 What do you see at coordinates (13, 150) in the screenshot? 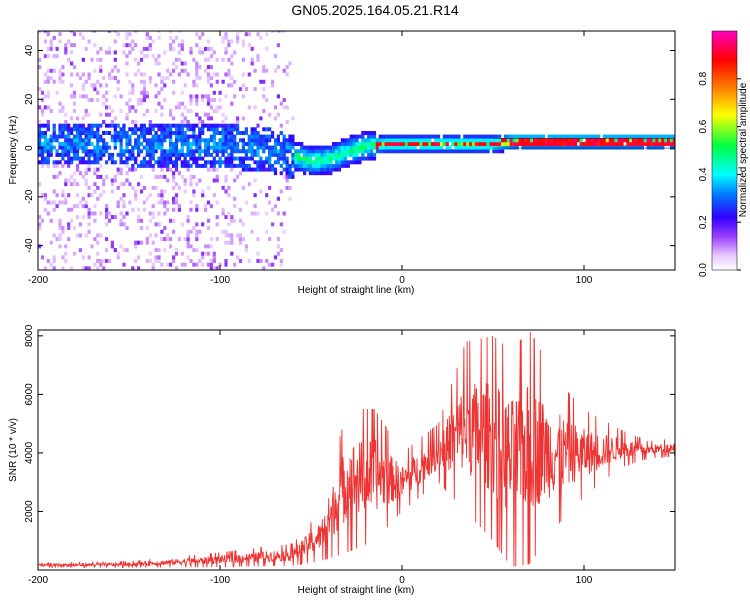
I see `spectrogram-ylabel: Frequency (Hz)` at bounding box center [13, 150].